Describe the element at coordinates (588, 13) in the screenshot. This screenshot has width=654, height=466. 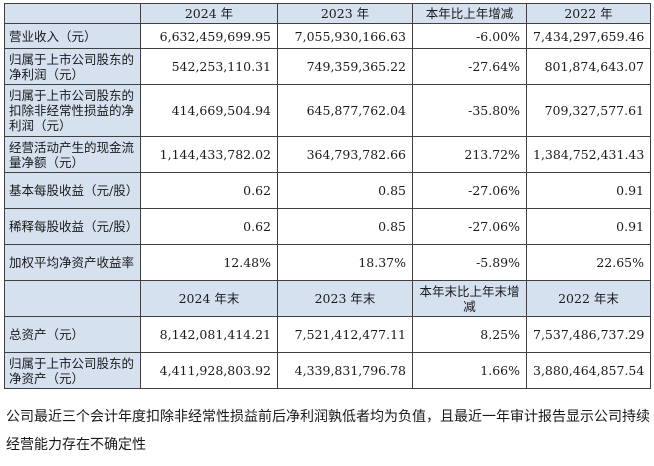
I see `column-header: 2022 年` at that location.